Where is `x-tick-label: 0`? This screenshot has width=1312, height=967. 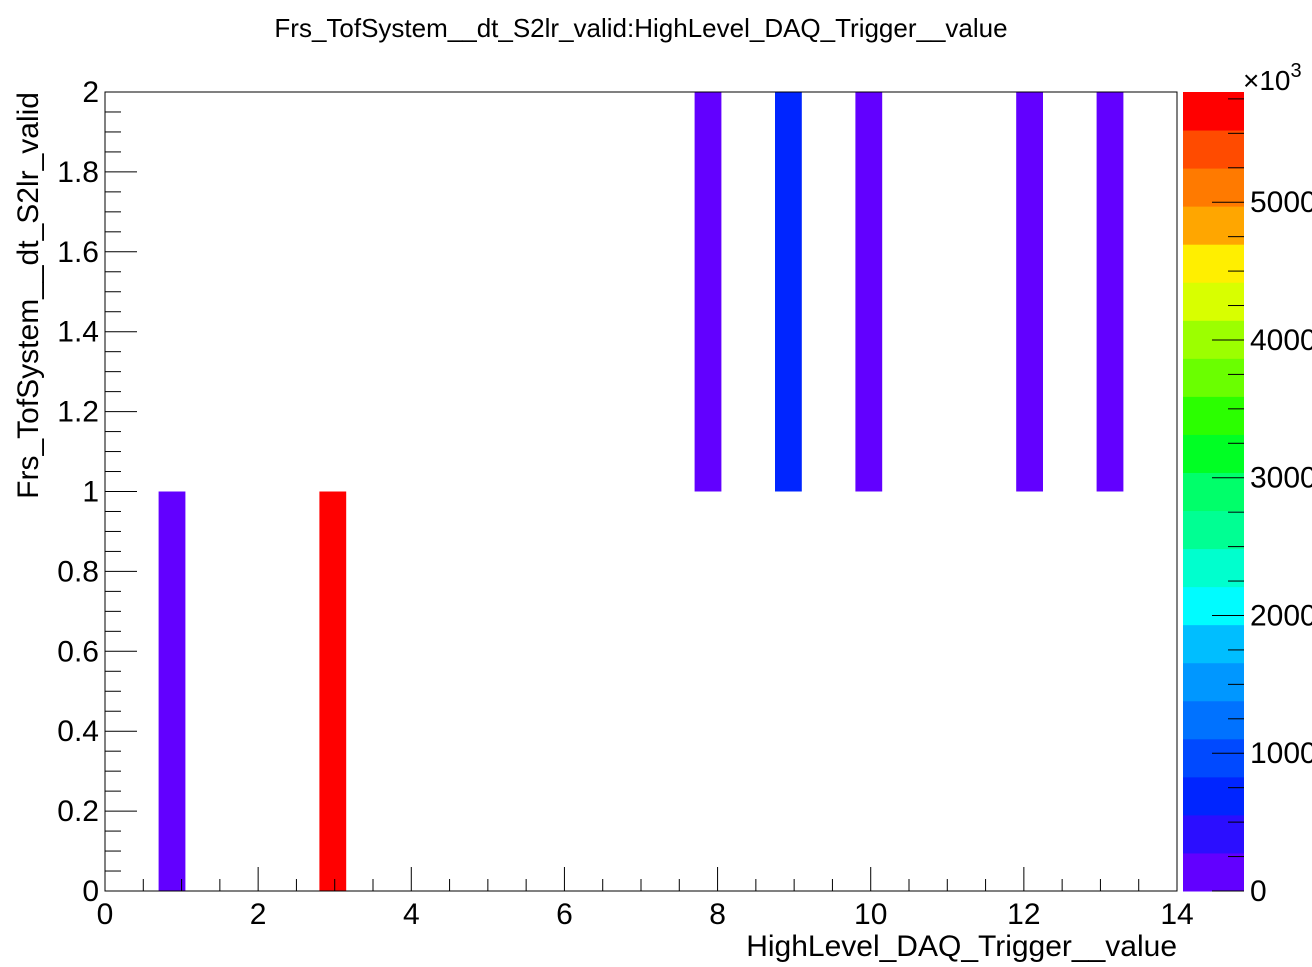 x-tick-label: 0 is located at coordinates (105, 914).